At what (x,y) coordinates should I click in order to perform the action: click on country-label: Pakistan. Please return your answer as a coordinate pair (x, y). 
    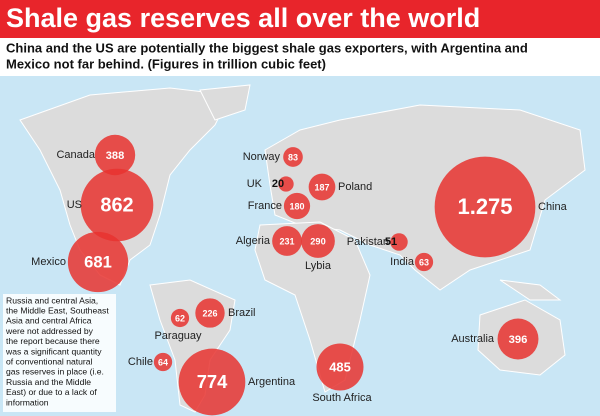
    Looking at the image, I should click on (368, 242).